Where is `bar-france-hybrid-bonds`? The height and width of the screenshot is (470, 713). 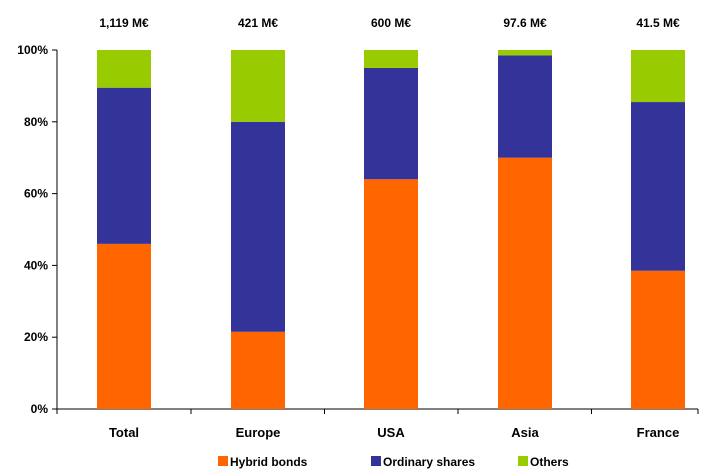 bar-france-hybrid-bonds is located at coordinates (658, 339).